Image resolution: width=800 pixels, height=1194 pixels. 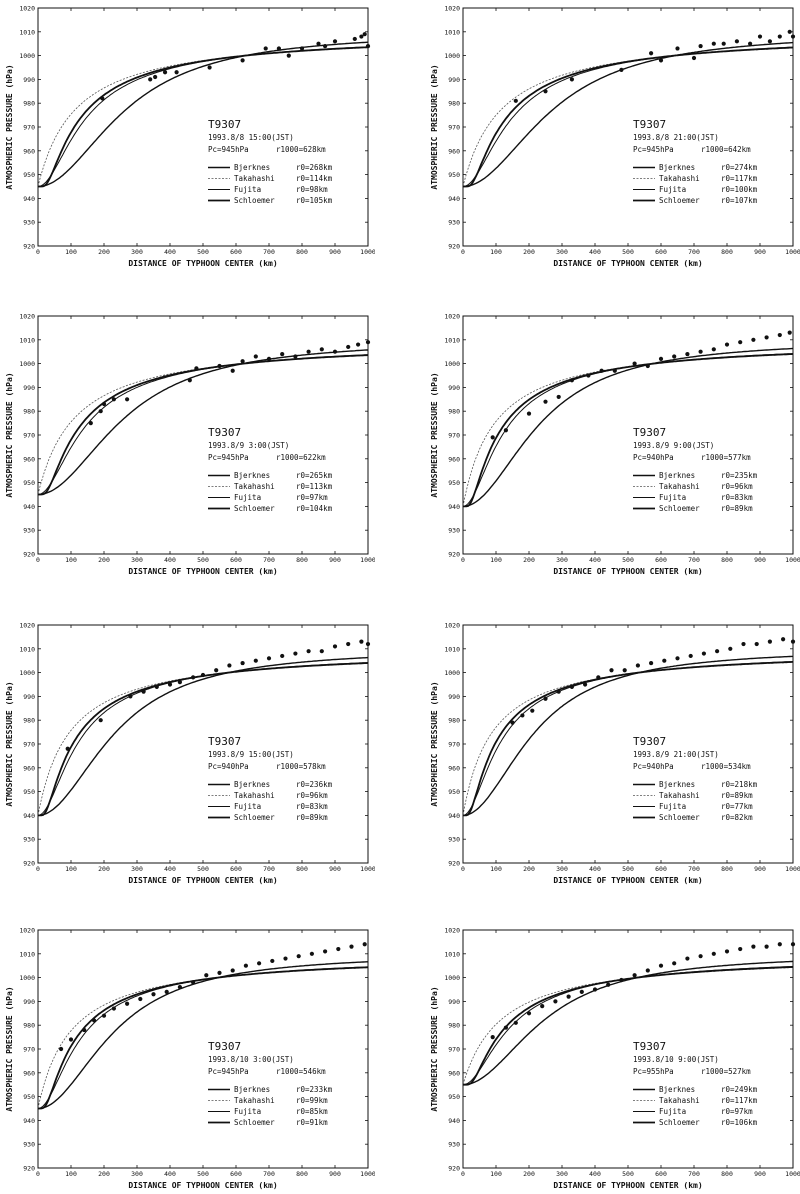 I want to click on y-axis-label: ATMOSPHERIC PRESSURE (hPa), so click(x=434, y=1048).